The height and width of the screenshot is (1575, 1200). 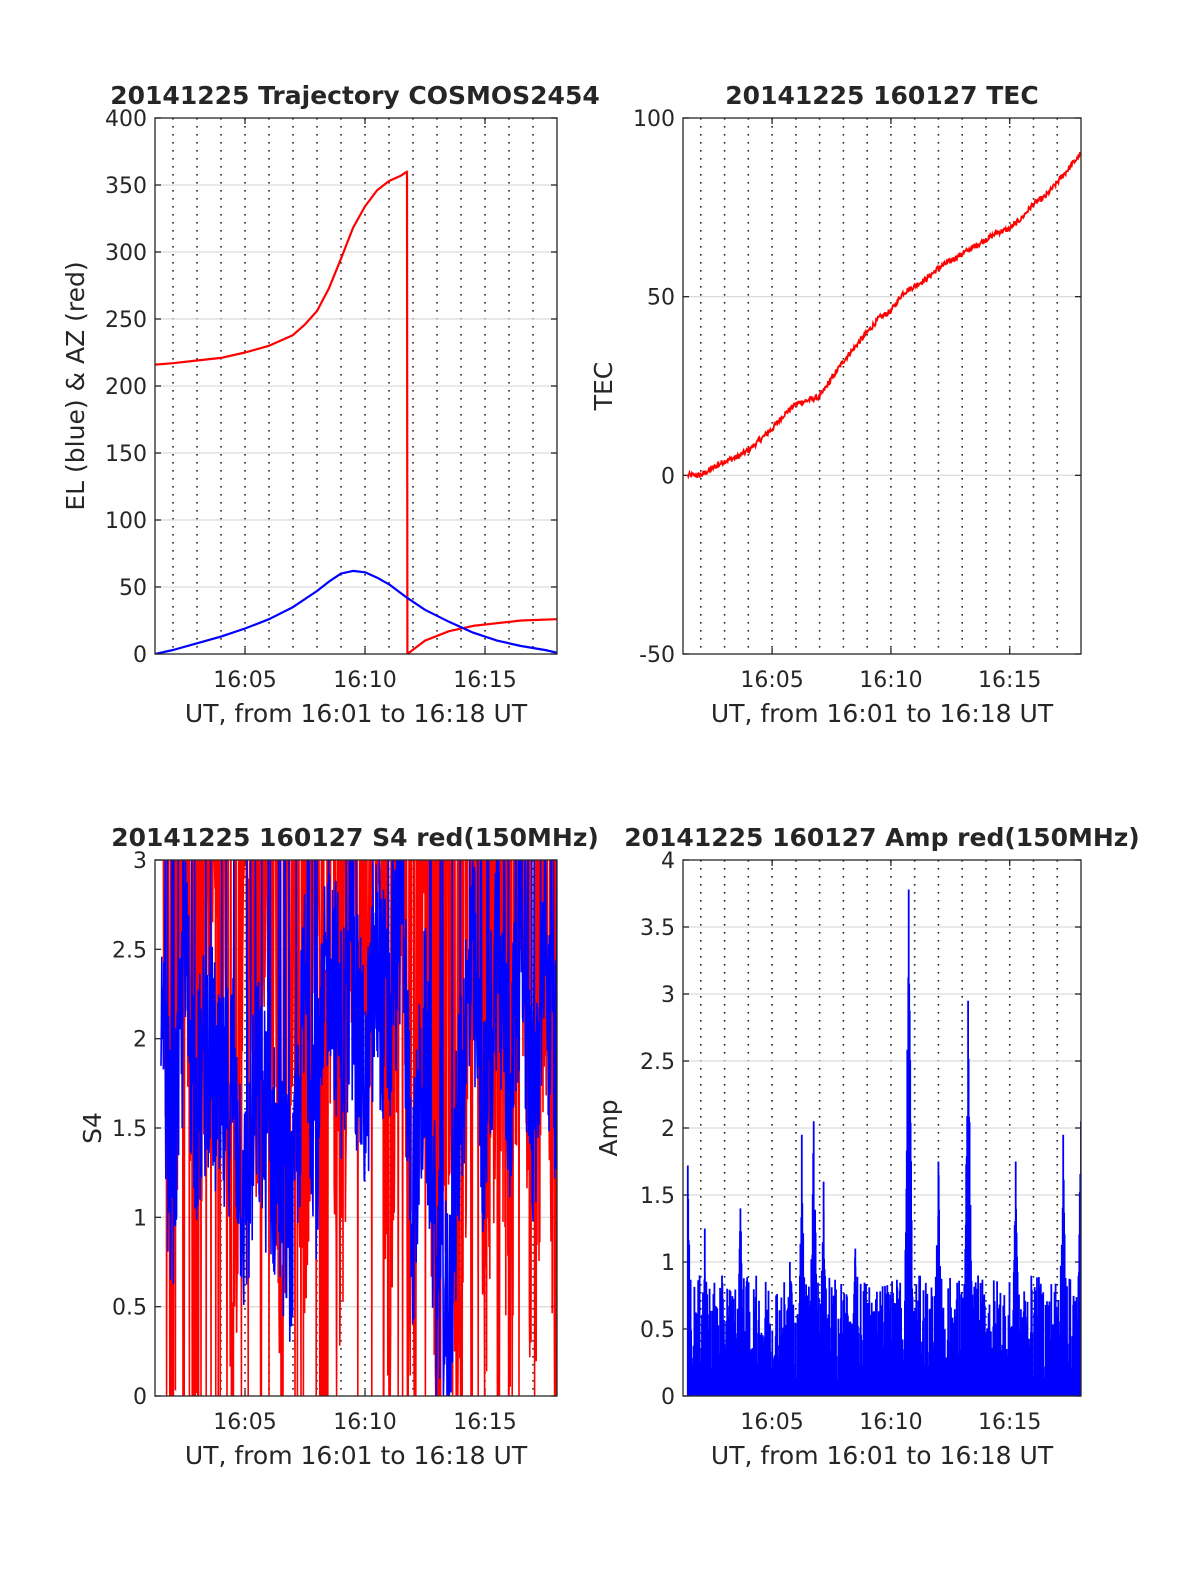 I want to click on y-axis-label: S4, so click(x=92, y=1128).